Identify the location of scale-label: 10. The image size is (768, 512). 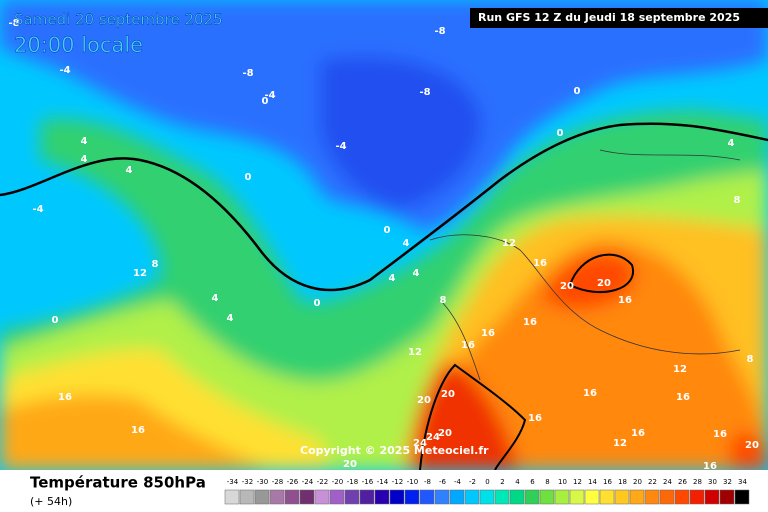
(562, 482).